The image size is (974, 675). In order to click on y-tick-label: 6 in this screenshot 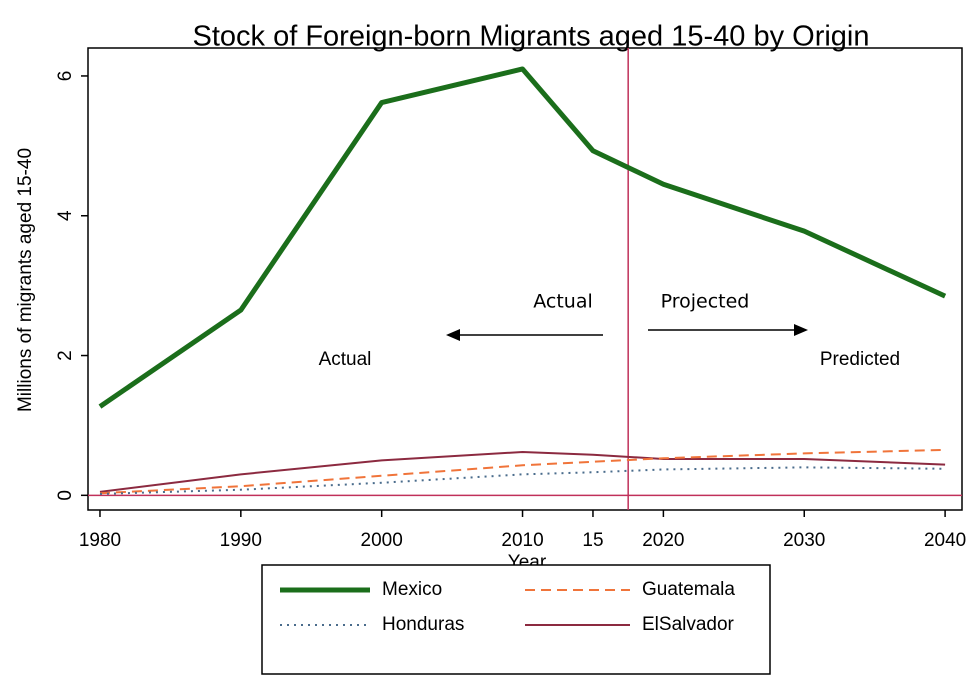, I will do `click(65, 76)`.